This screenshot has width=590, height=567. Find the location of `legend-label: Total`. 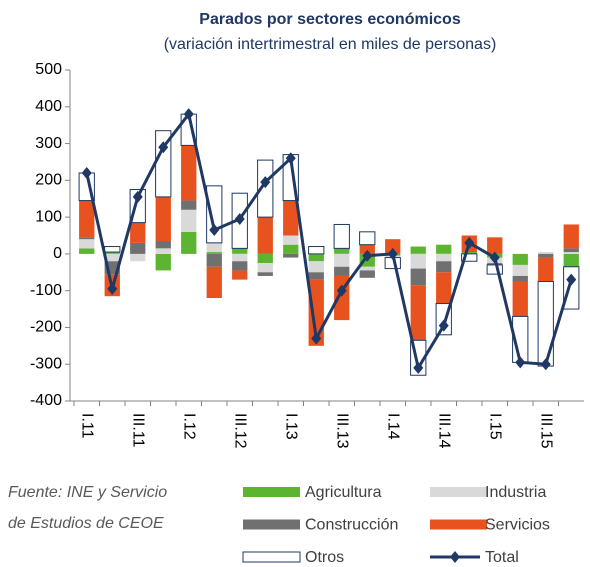

legend-label: Total is located at coordinates (502, 557).